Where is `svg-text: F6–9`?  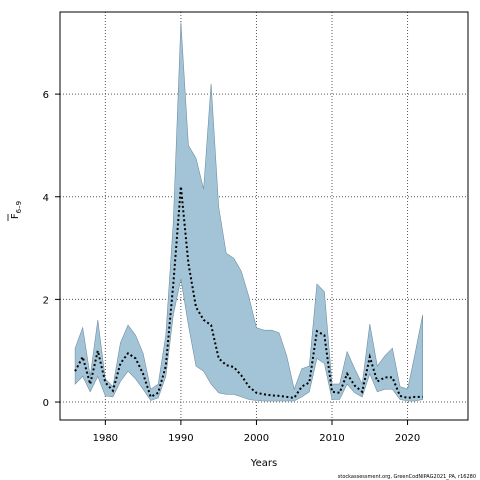 svg-text: F6–9 is located at coordinates (16, 210).